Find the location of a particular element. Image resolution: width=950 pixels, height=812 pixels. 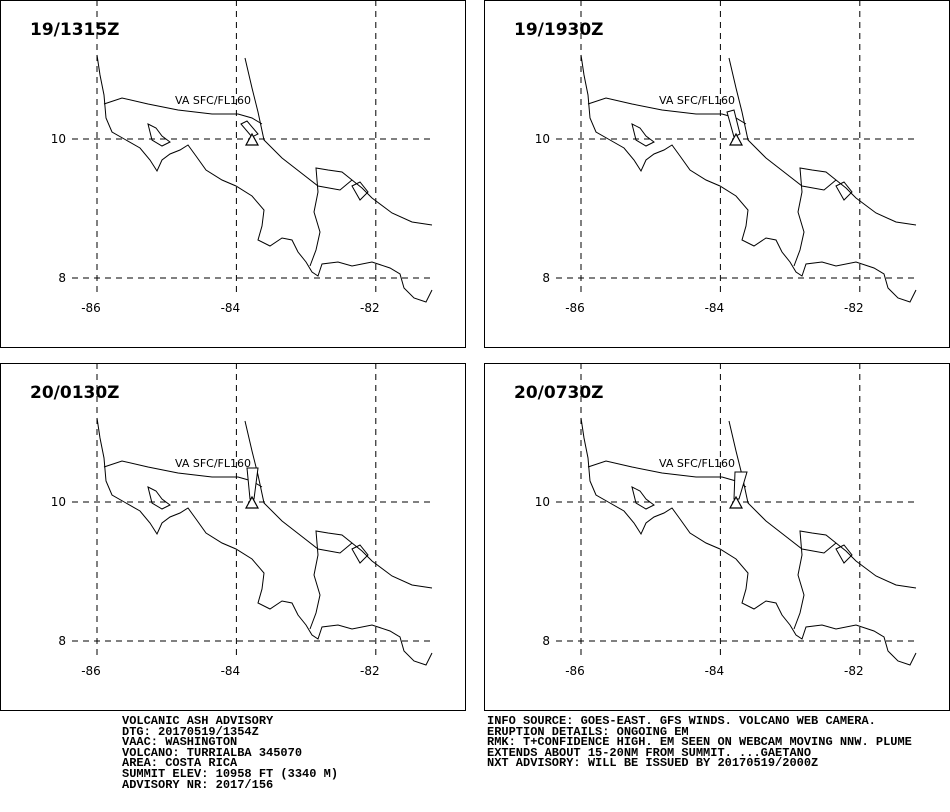

advisory-line: ERUPTION DETAILS: ONGOING EM is located at coordinates (588, 731).